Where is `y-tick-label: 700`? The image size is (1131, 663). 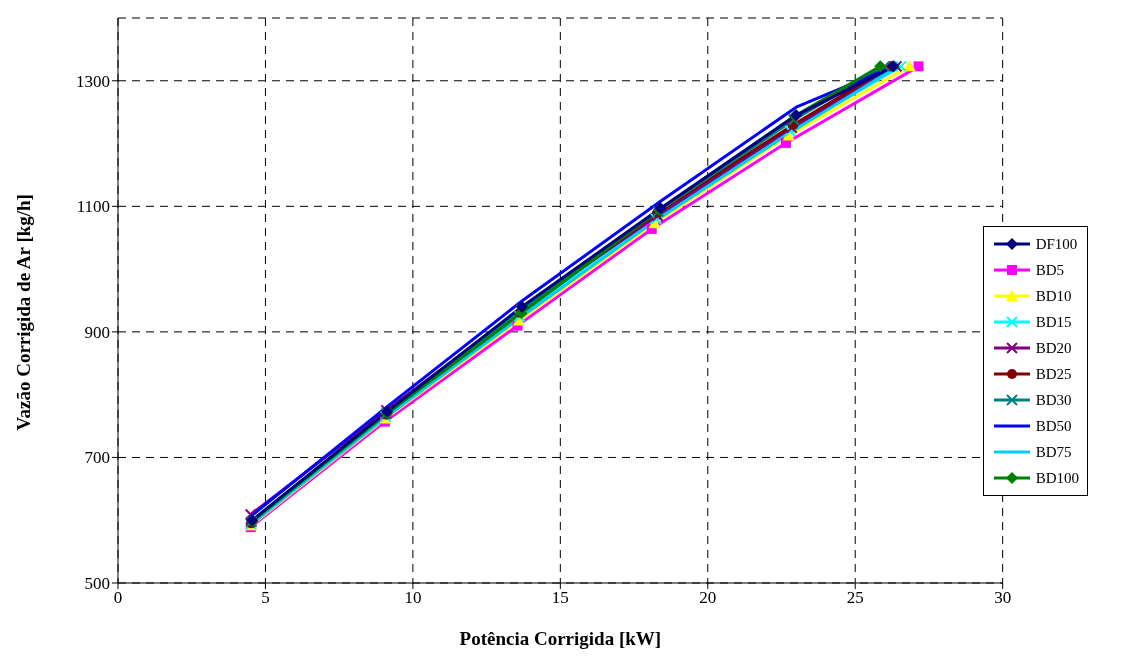
y-tick-label: 700 is located at coordinates (97, 458).